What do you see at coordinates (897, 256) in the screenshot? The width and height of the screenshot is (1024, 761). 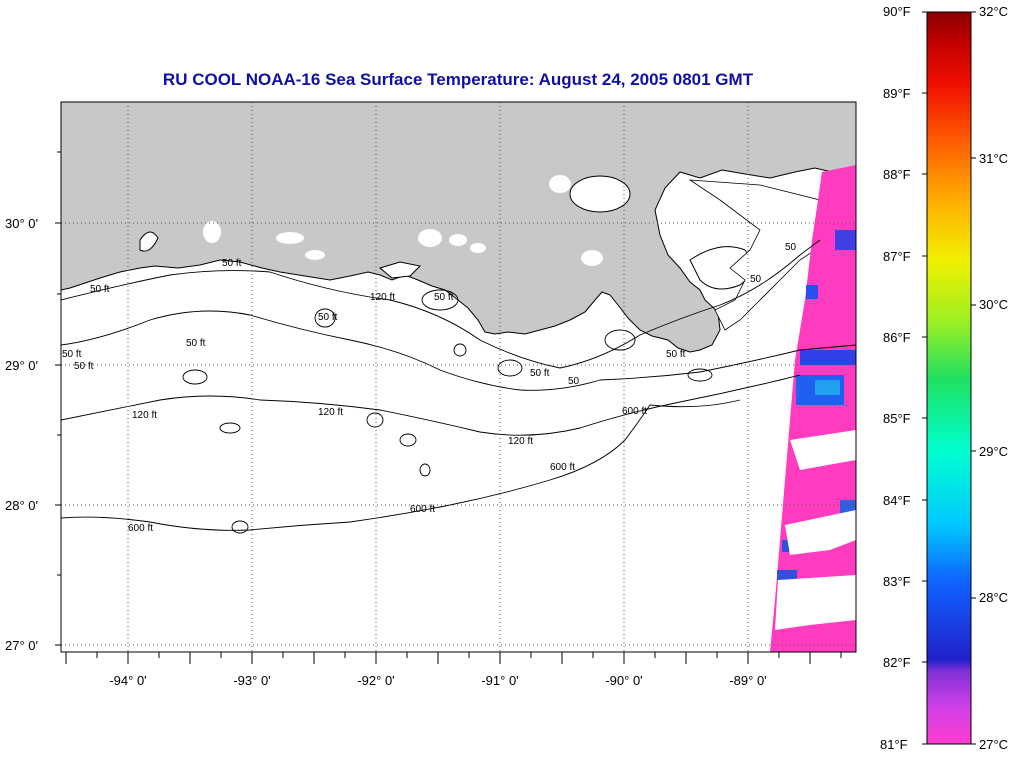 I see `colorbar-f-label: 87°F` at bounding box center [897, 256].